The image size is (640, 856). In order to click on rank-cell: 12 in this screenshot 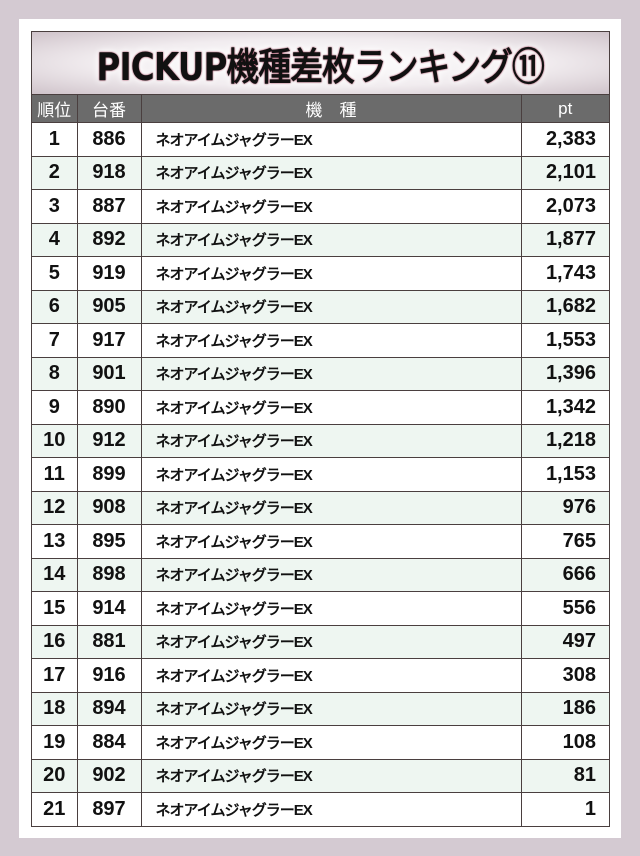, I will do `click(55, 508)`.